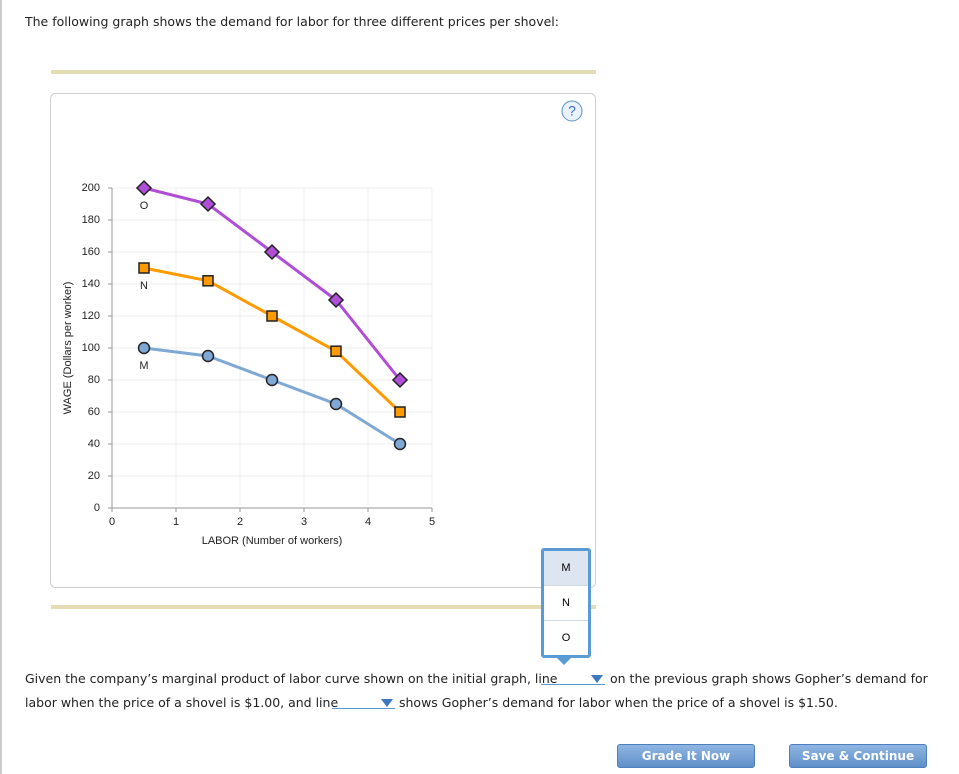 This screenshot has height=774, width=959. What do you see at coordinates (432, 522) in the screenshot?
I see `x-tick-label: 5` at bounding box center [432, 522].